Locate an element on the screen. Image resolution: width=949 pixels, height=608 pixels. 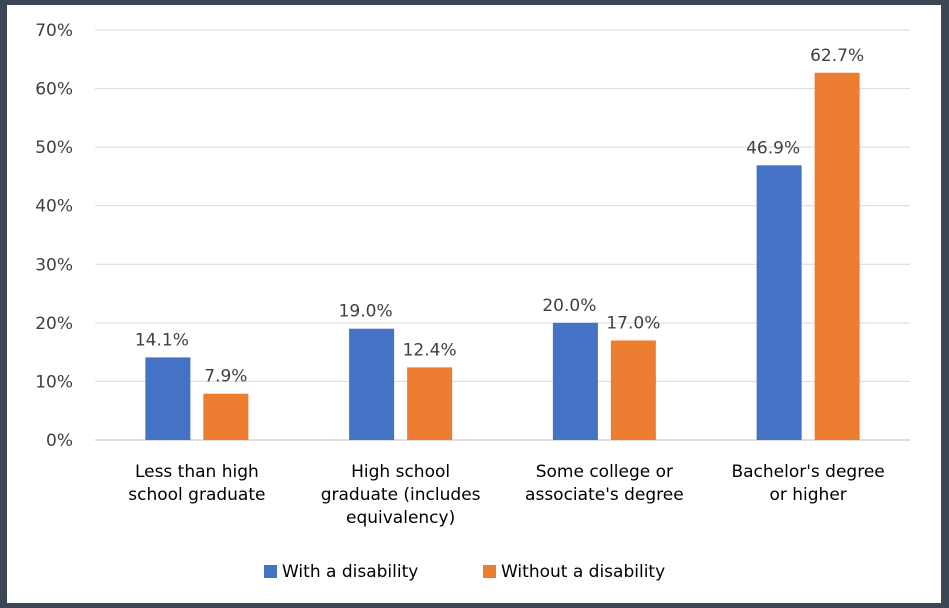
category-label: Some college or associate's degree is located at coordinates (604, 483).